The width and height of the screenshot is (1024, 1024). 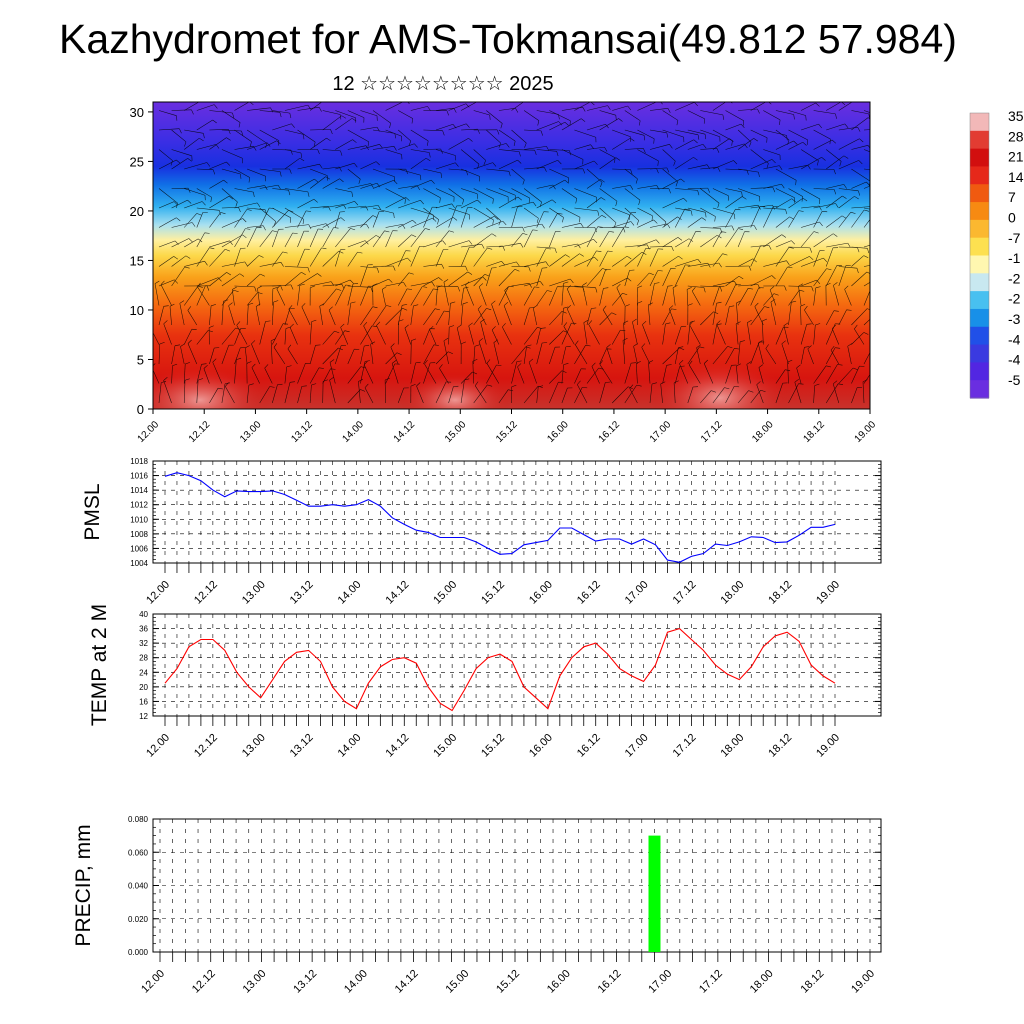 What do you see at coordinates (660, 982) in the screenshot?
I see `x-tick-label: 17.00` at bounding box center [660, 982].